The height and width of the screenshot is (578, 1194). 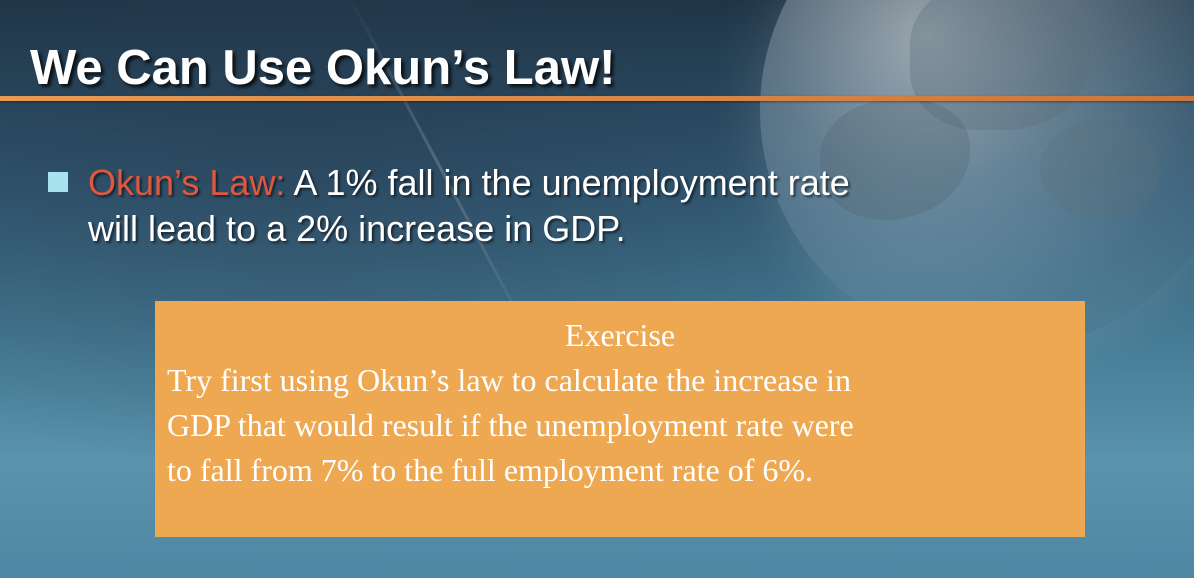 I want to click on bullet-term: Okun’s Law:, so click(x=187, y=182).